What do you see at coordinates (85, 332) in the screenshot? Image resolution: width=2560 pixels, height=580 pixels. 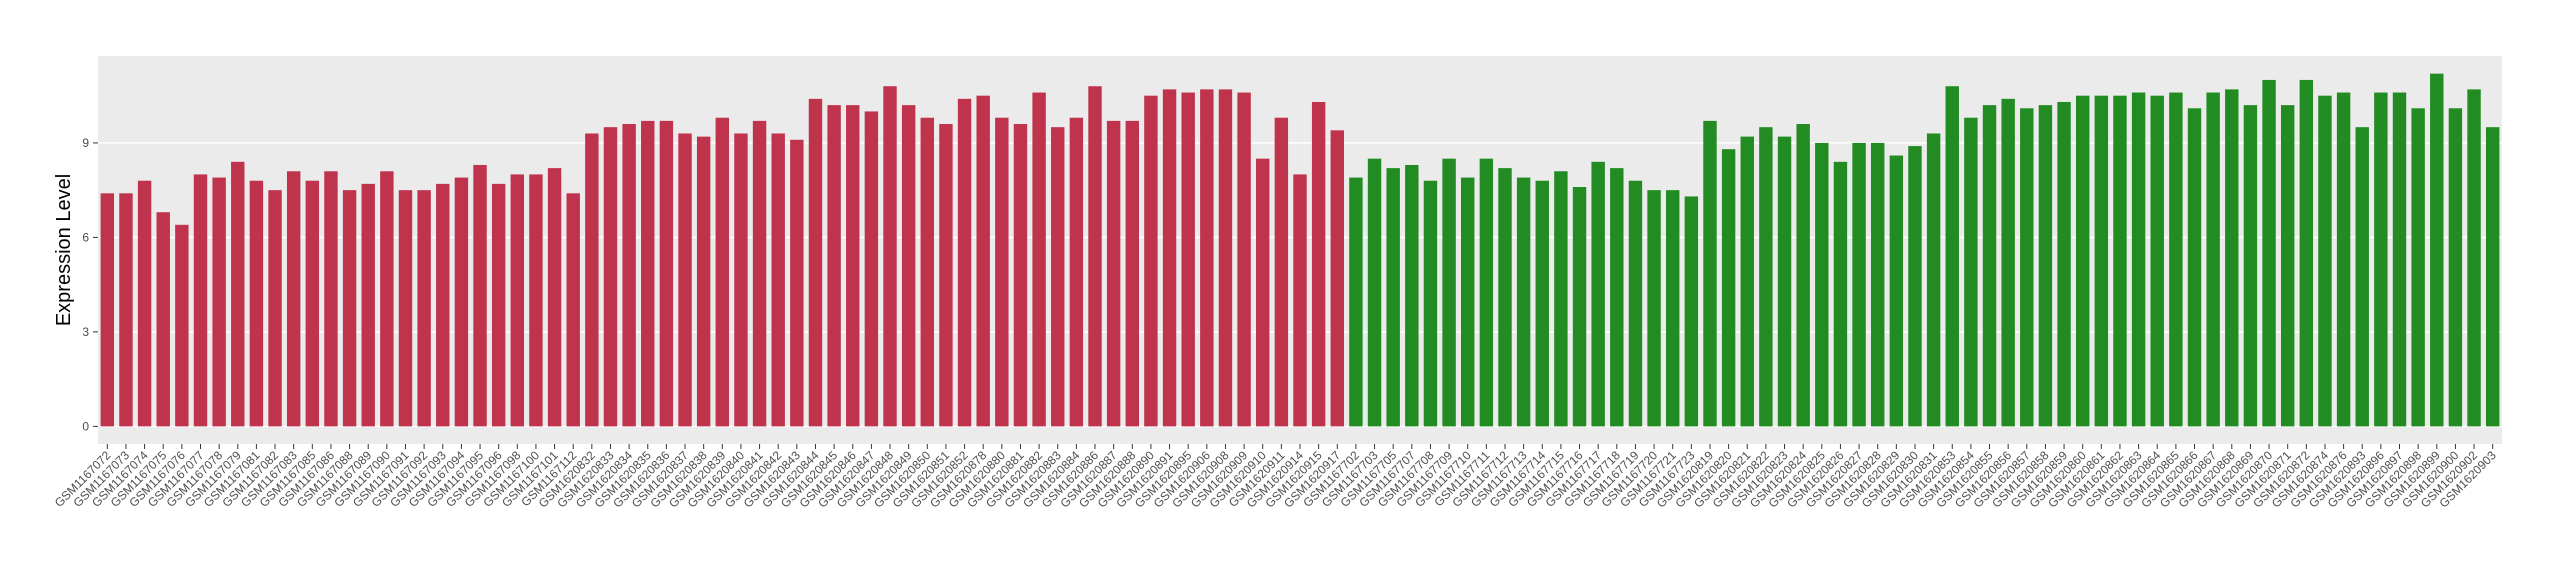 I see `y-tick-label: 3` at bounding box center [85, 332].